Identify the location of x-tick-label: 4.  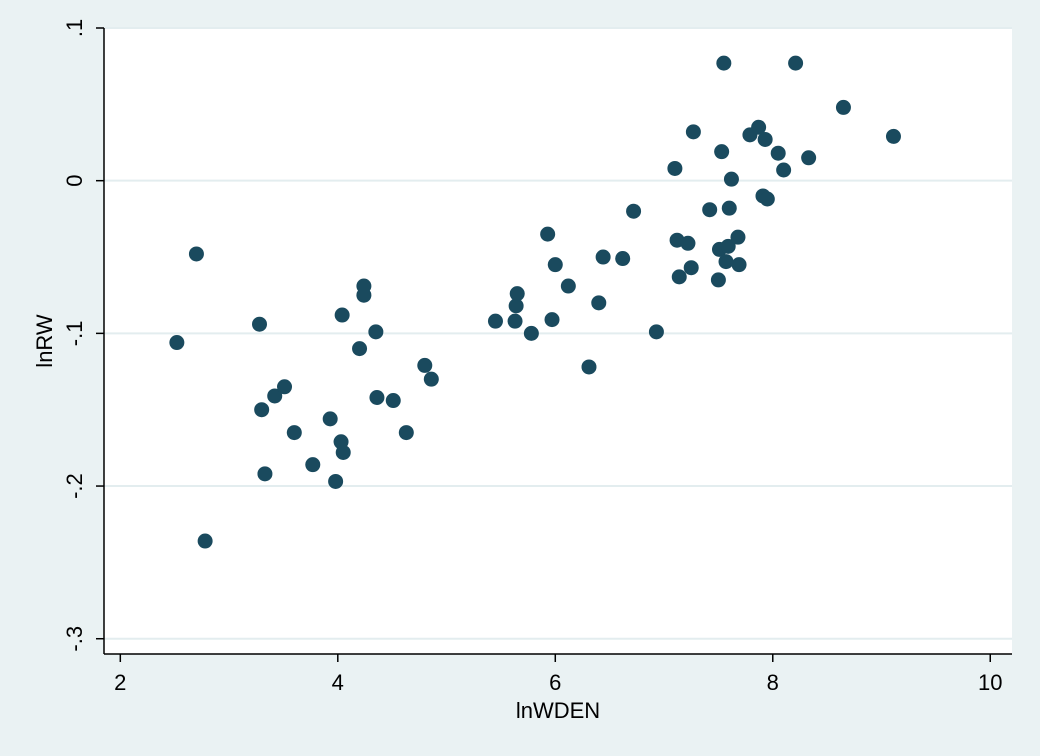
(338, 682).